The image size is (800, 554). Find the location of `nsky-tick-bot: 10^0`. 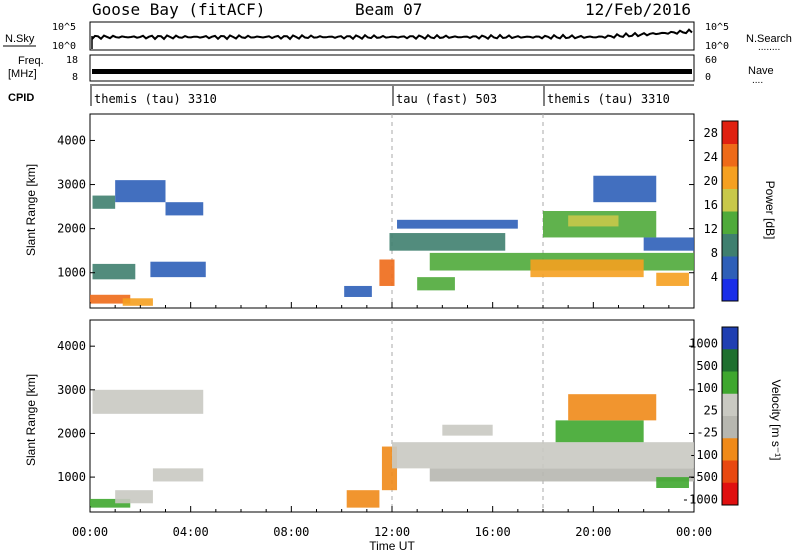

nsky-tick-bot: 10^0 is located at coordinates (64, 46).